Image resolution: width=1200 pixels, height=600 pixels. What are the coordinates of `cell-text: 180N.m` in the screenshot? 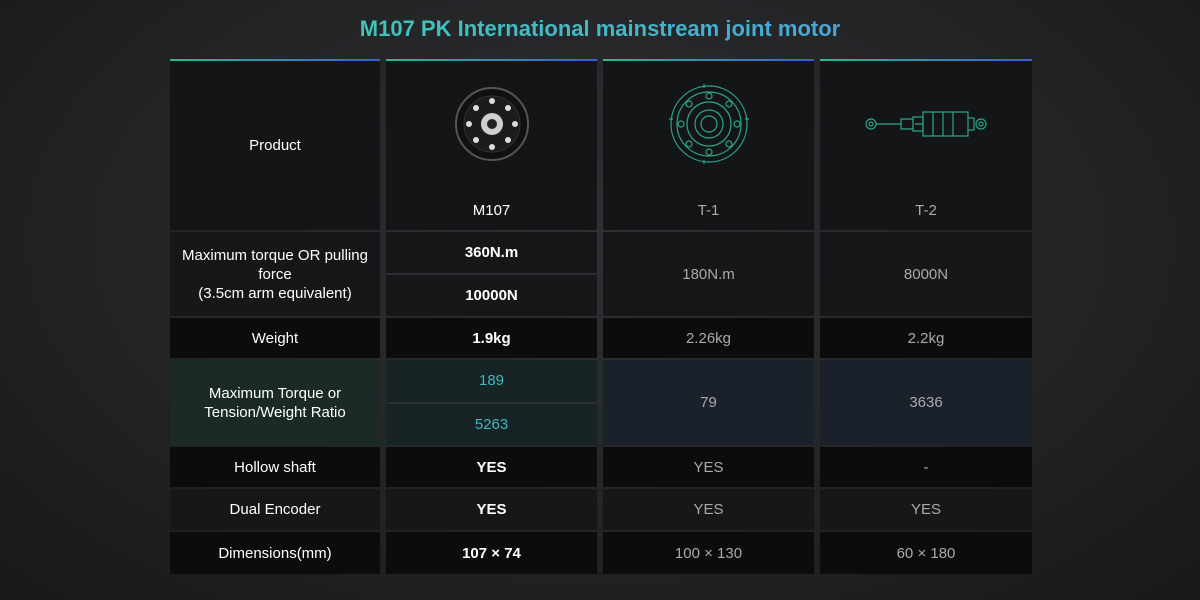 It's located at (708, 274).